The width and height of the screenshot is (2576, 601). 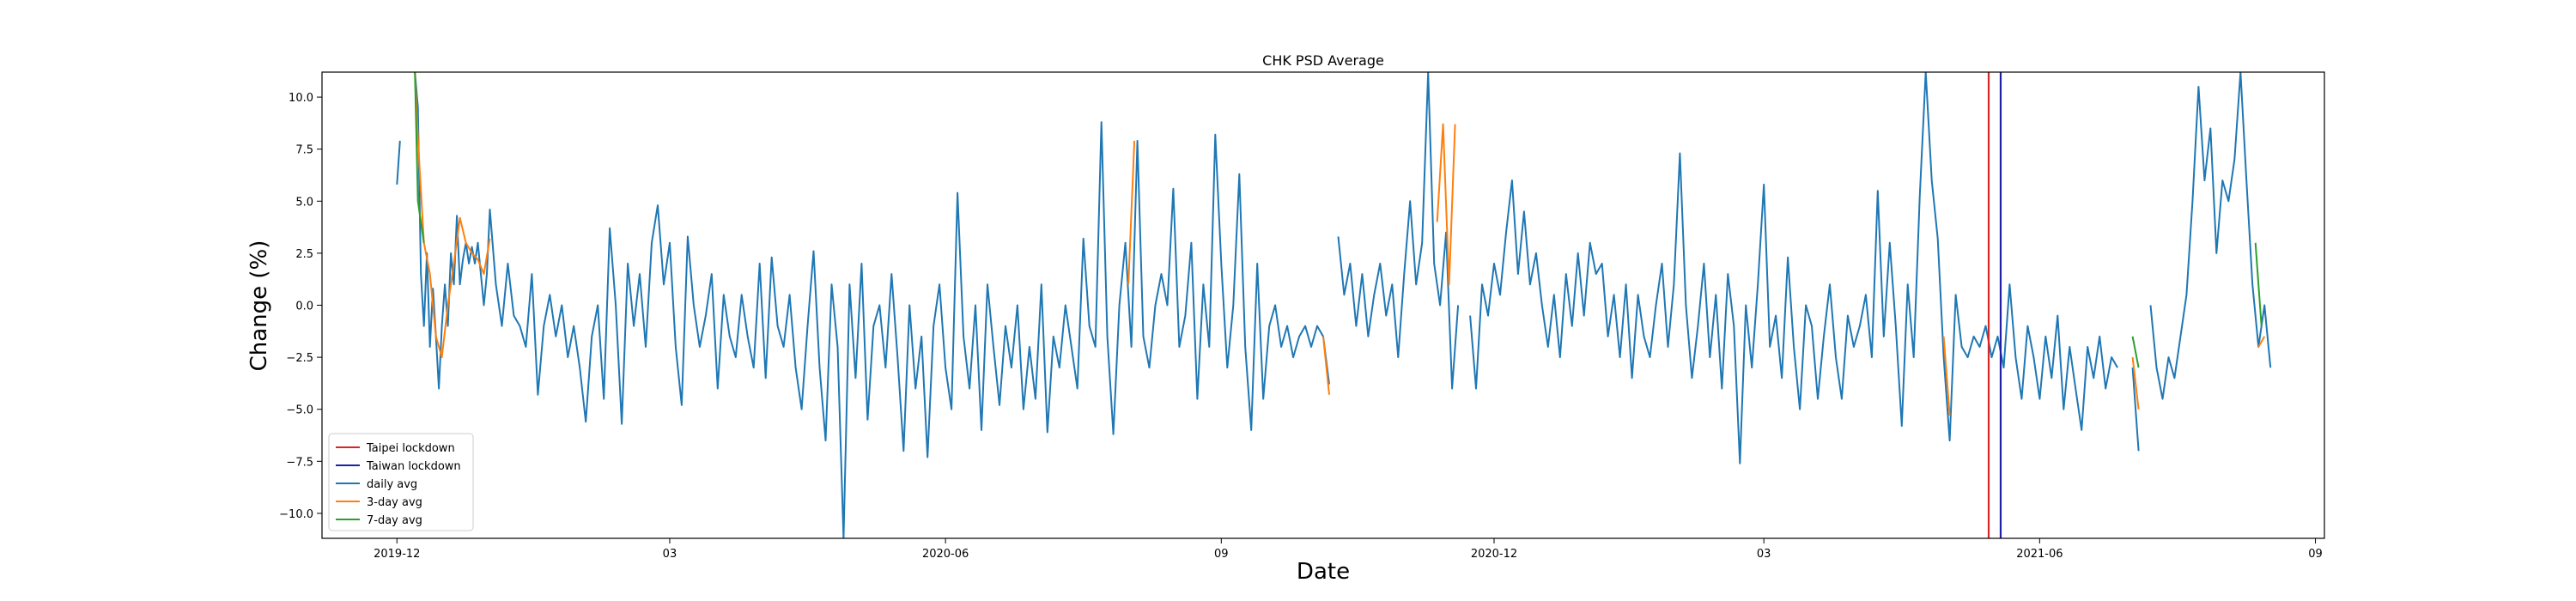 I want to click on x-tick-label: 2019-12, so click(x=397, y=554).